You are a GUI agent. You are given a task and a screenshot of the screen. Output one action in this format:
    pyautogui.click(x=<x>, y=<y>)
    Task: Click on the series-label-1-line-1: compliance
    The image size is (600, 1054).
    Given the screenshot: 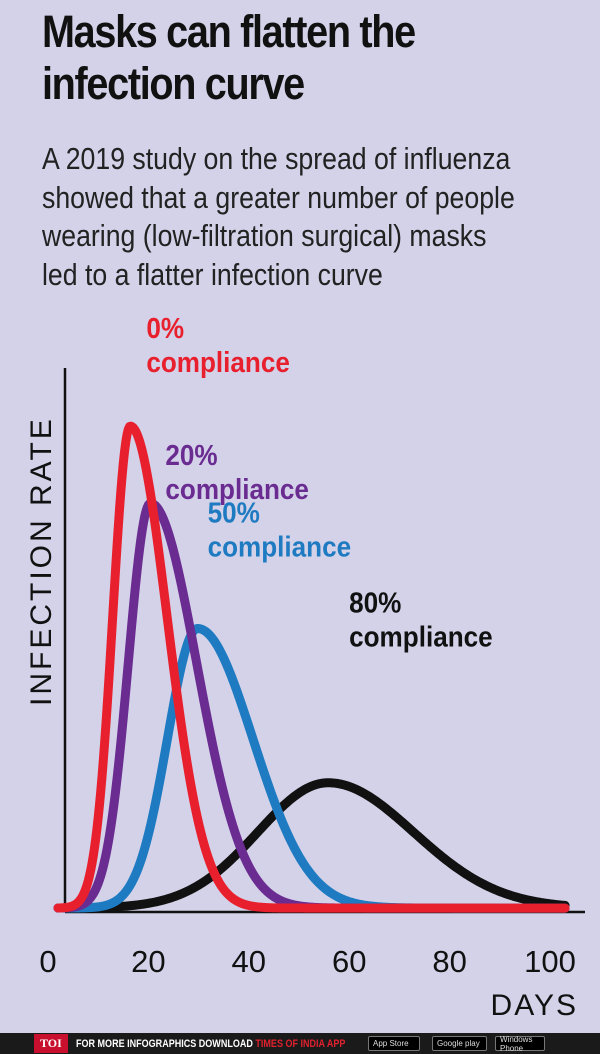 What is the action you would take?
    pyautogui.click(x=237, y=489)
    